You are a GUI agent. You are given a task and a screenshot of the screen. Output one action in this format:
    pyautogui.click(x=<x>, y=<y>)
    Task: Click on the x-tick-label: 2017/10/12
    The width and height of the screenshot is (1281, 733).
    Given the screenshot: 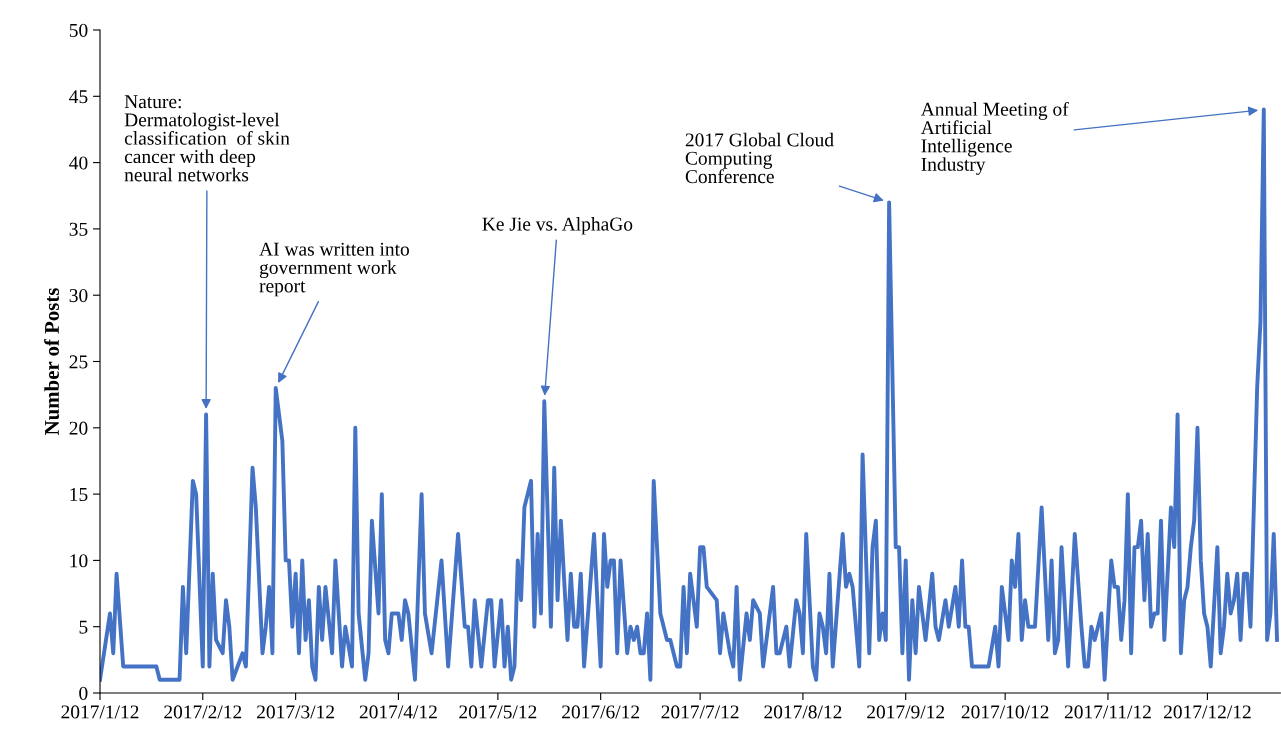 What is the action you would take?
    pyautogui.click(x=1005, y=712)
    